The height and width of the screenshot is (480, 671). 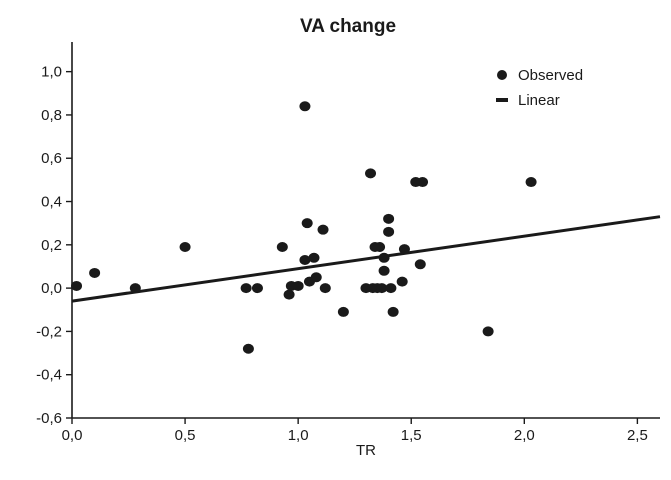 What do you see at coordinates (185, 435) in the screenshot?
I see `x-tick-label: 0,5` at bounding box center [185, 435].